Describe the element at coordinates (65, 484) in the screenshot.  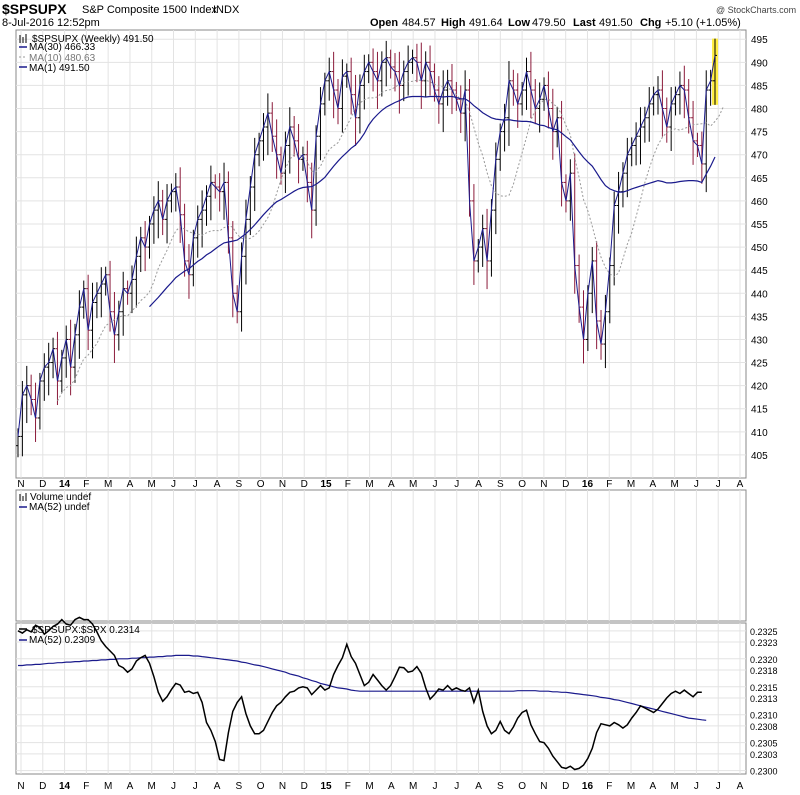
I see `x-tick-label: 14` at that location.